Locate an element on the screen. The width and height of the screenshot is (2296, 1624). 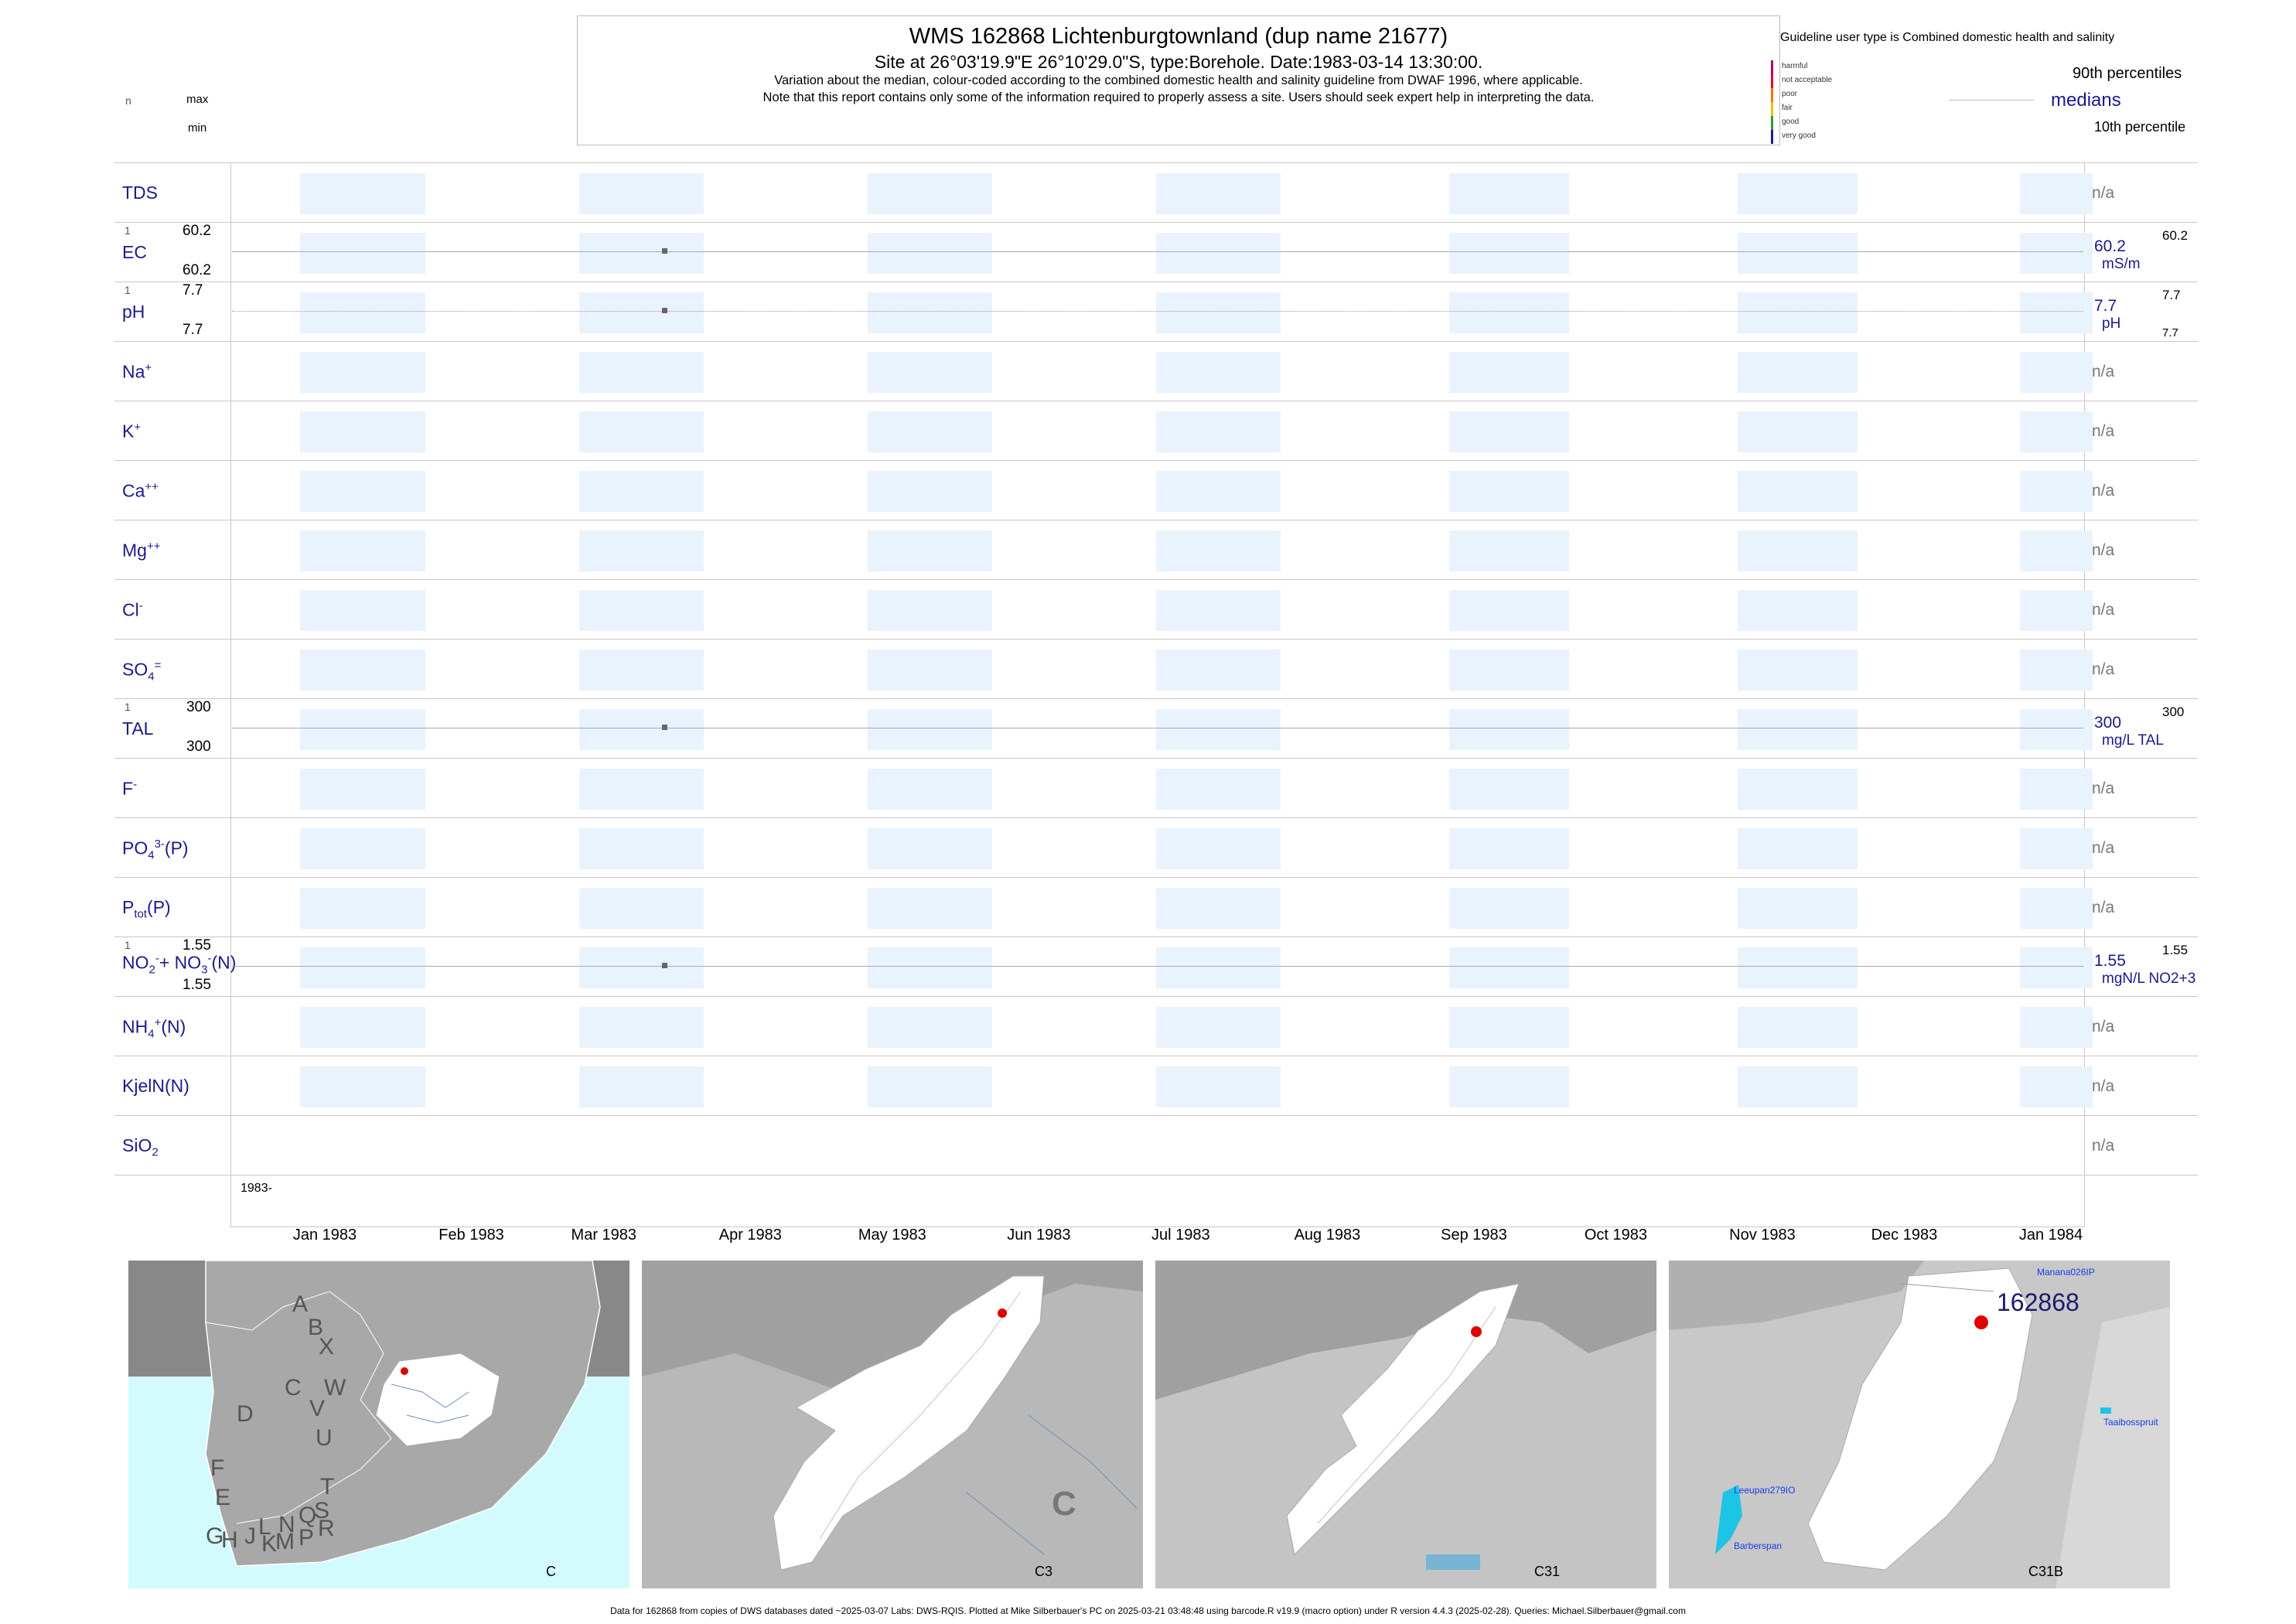
p90-value: 1.55 is located at coordinates (2175, 950).